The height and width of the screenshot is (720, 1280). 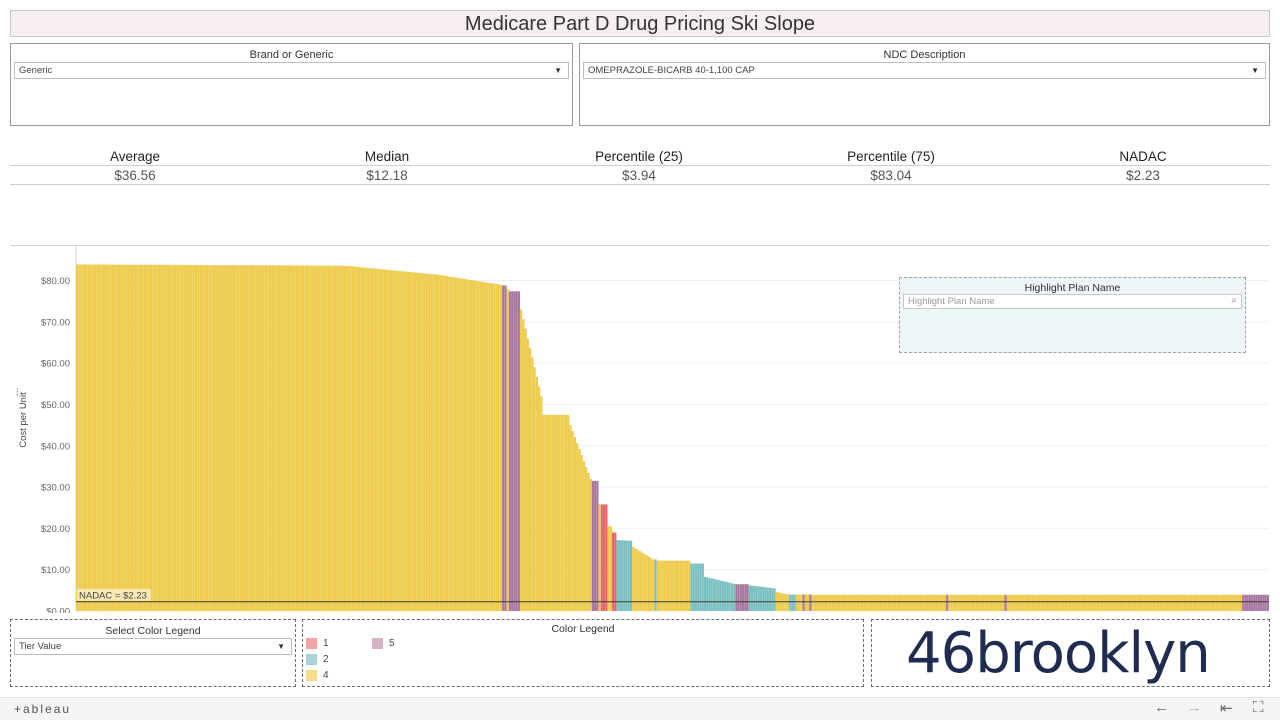 I want to click on ndc-value: OMEPRAZOLE-BICARB 40-1,100 CAP, so click(x=671, y=70).